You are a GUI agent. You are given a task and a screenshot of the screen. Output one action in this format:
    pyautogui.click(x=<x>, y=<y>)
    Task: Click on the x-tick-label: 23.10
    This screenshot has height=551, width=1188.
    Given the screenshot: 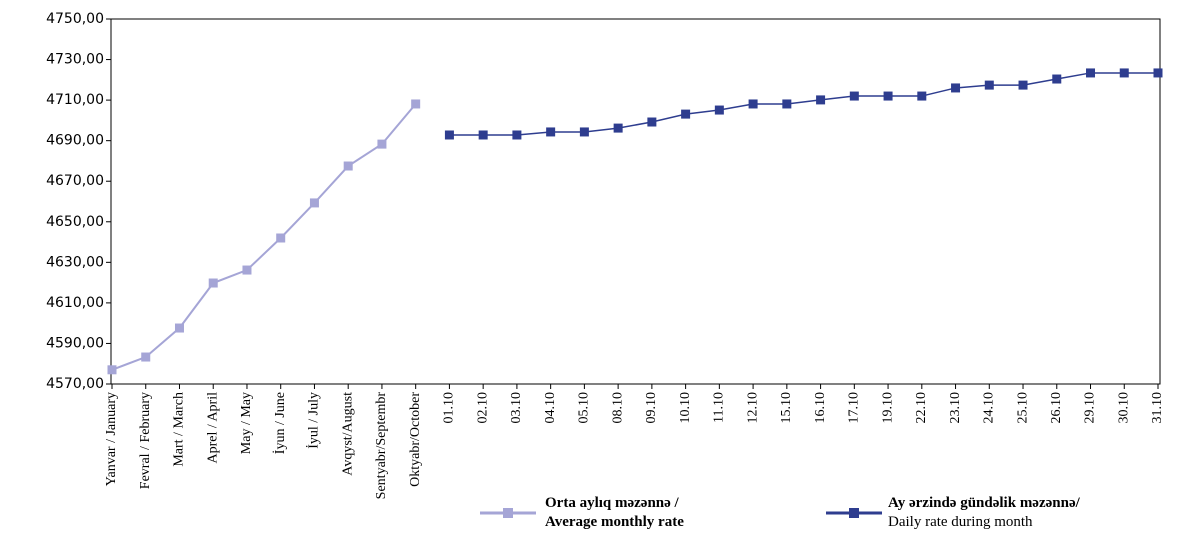 What is the action you would take?
    pyautogui.click(x=955, y=408)
    